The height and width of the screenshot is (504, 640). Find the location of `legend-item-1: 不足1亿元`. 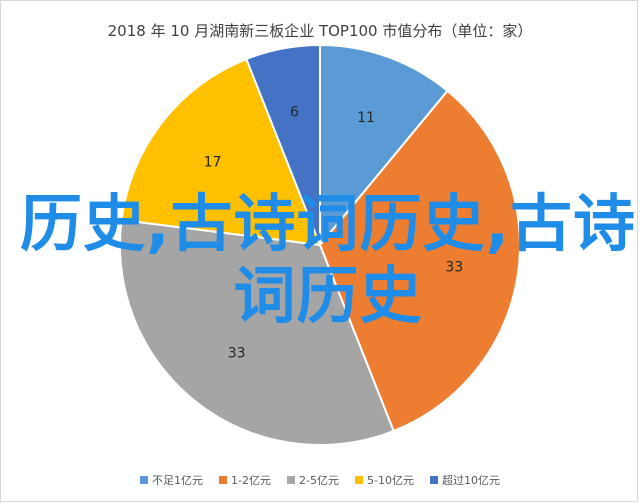

legend-item-1: 不足1亿元 is located at coordinates (171, 480).